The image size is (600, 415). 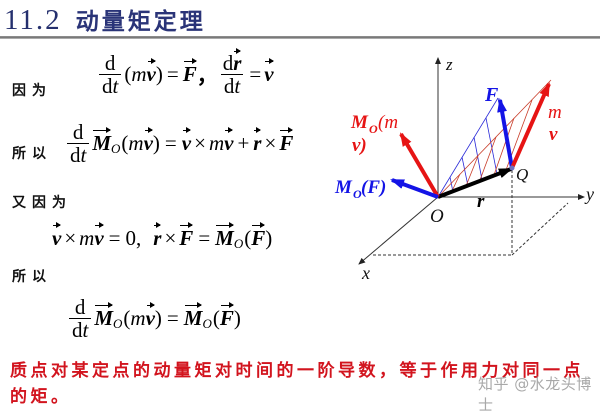 I want to click on formula-1: d dt (m v) = F ， dr dt = v, so click(x=185, y=73).